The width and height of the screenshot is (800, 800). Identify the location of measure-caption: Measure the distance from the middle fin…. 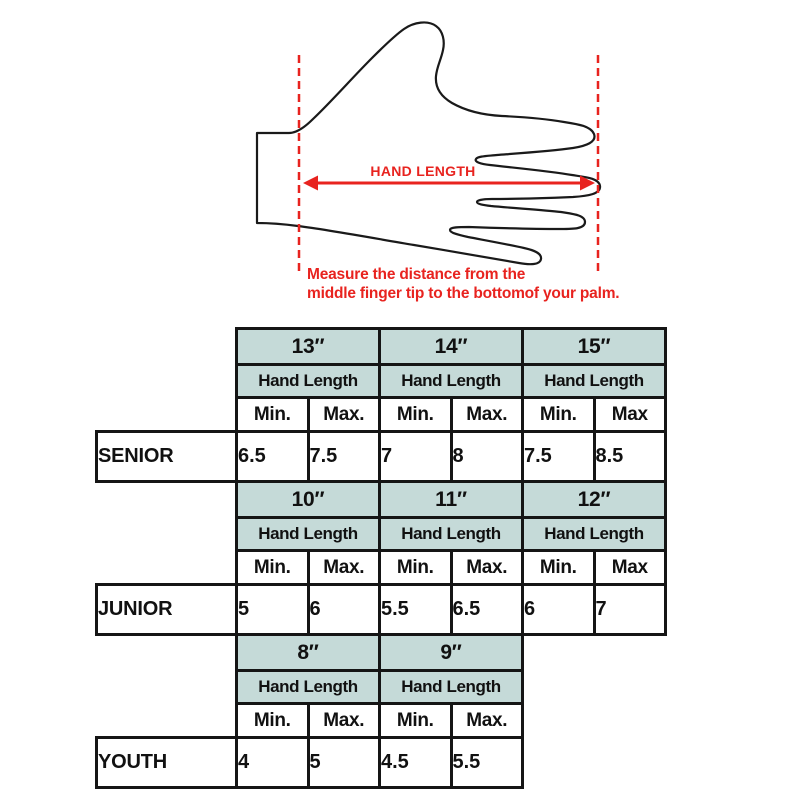
(463, 284).